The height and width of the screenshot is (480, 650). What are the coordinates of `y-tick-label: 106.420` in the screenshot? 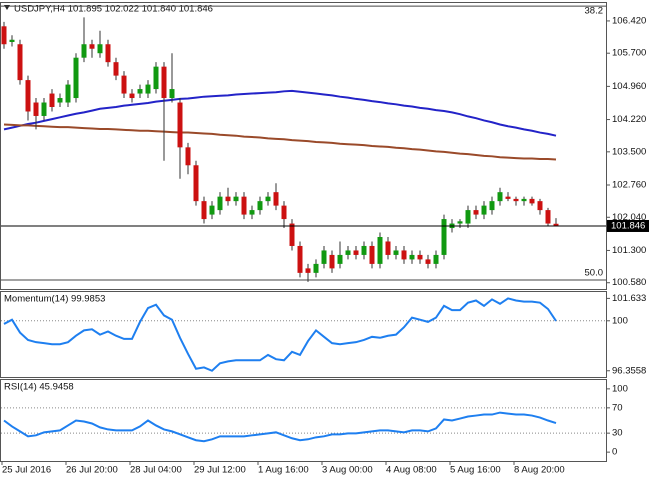 It's located at (629, 20).